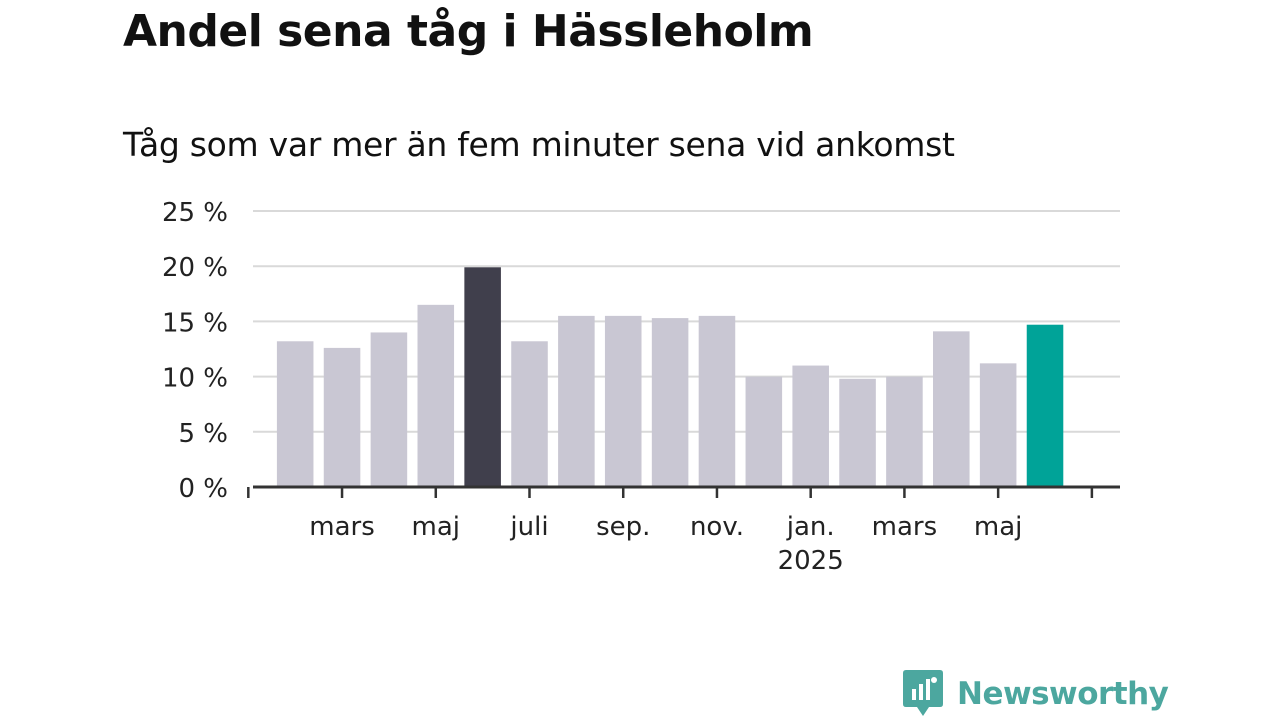 The height and width of the screenshot is (720, 1280). I want to click on brand-name: Newsworthy, so click(1063, 694).